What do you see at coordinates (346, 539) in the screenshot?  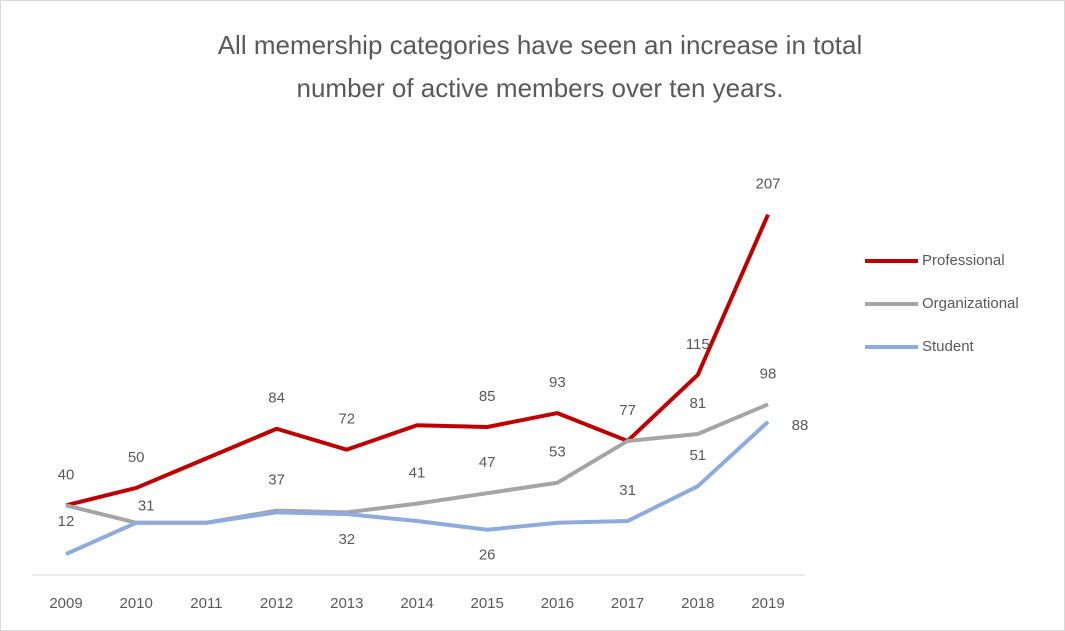 I see `data-label: 32` at bounding box center [346, 539].